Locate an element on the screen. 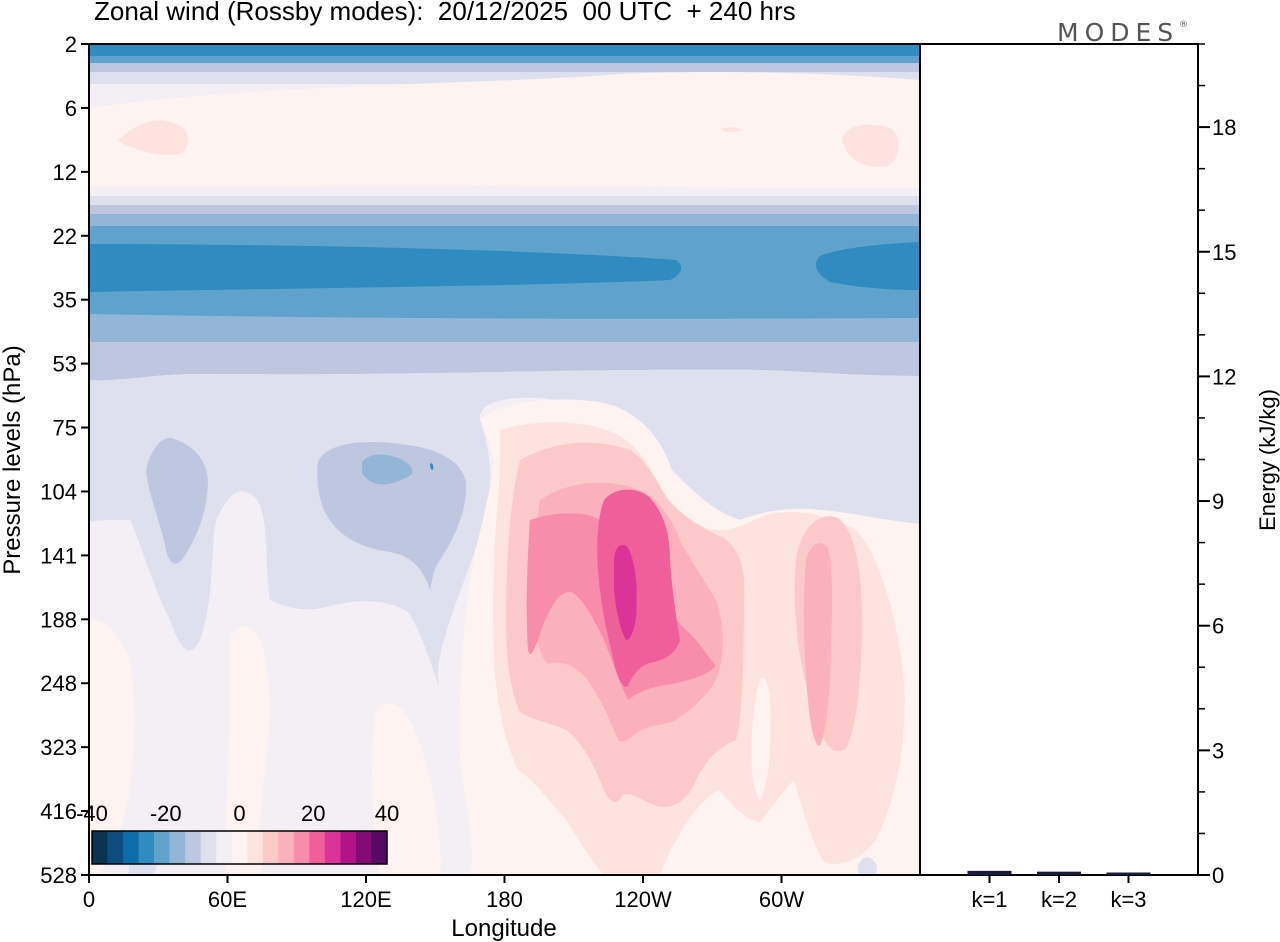  energy-tick-label: 9 is located at coordinates (1218, 501).